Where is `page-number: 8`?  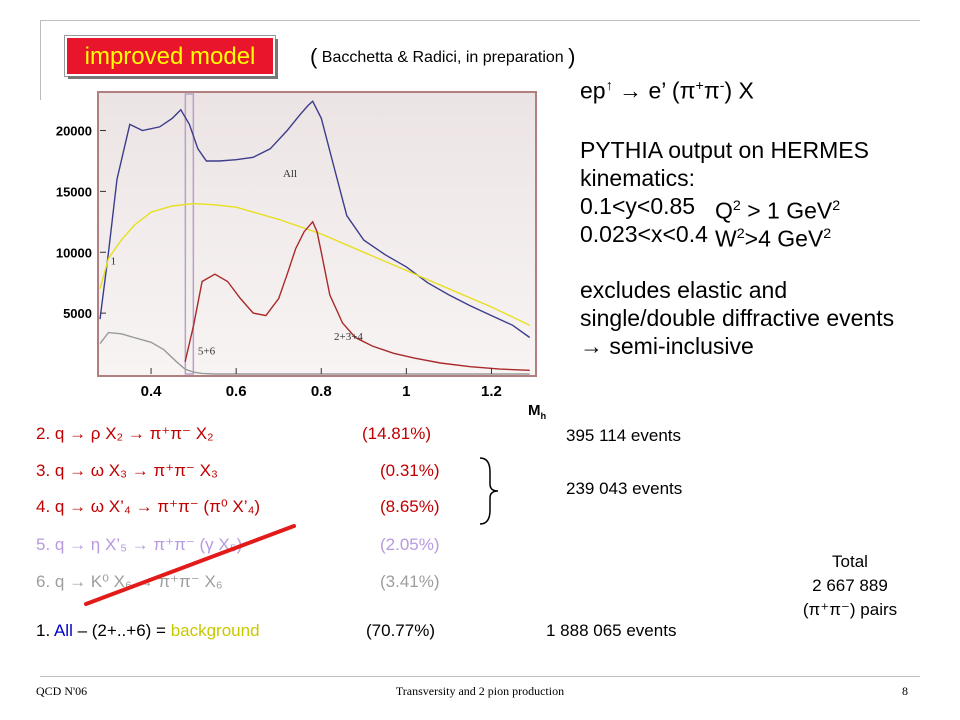
page-number: 8 is located at coordinates (905, 691).